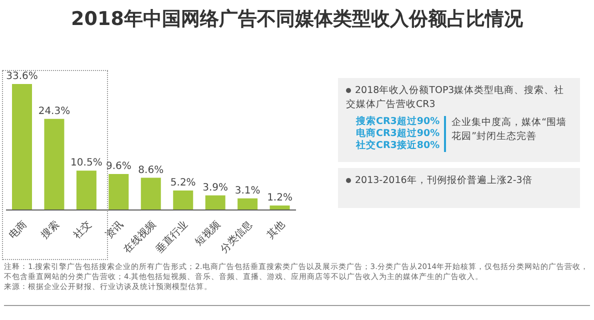 The width and height of the screenshot is (594, 320). I want to click on text: 搜索CR3超过90%, so click(398, 122).